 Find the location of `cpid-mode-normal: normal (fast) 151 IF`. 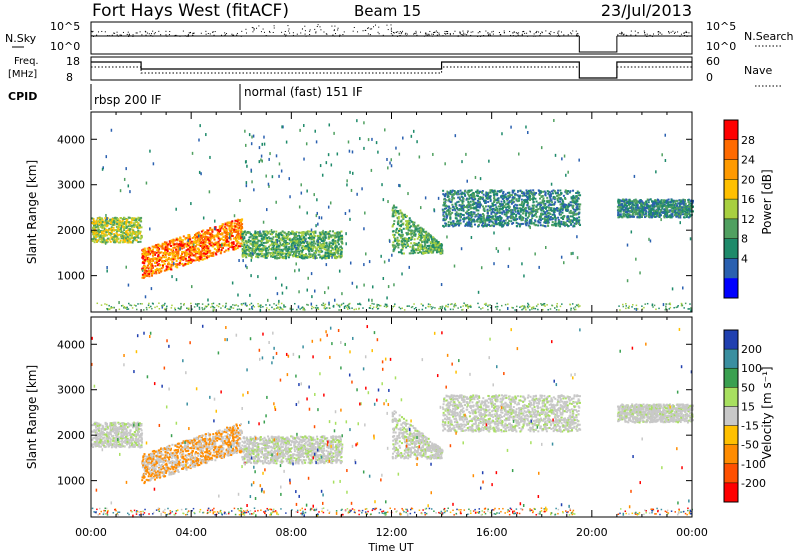

cpid-mode-normal: normal (fast) 151 IF is located at coordinates (303, 92).